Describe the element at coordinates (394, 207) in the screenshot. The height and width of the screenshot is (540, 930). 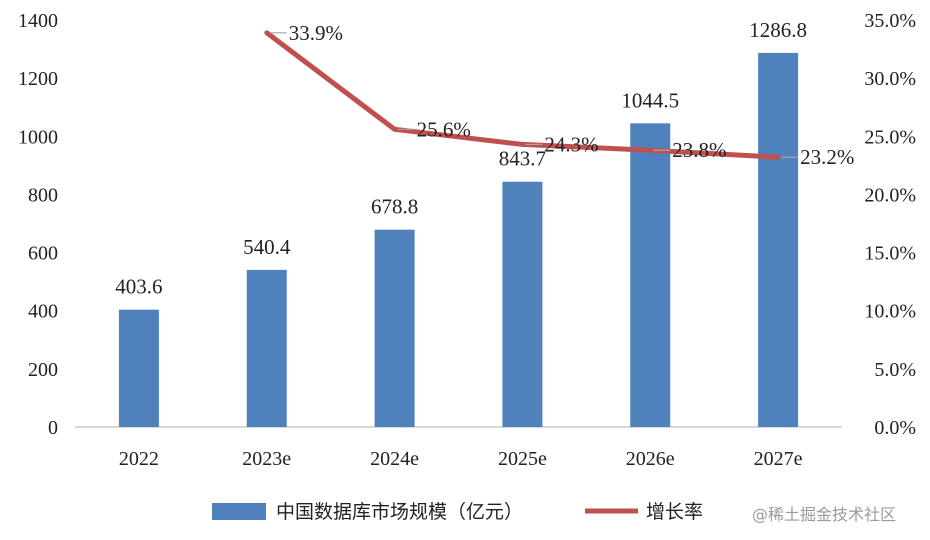
I see `bar-data-label: 678.8` at that location.